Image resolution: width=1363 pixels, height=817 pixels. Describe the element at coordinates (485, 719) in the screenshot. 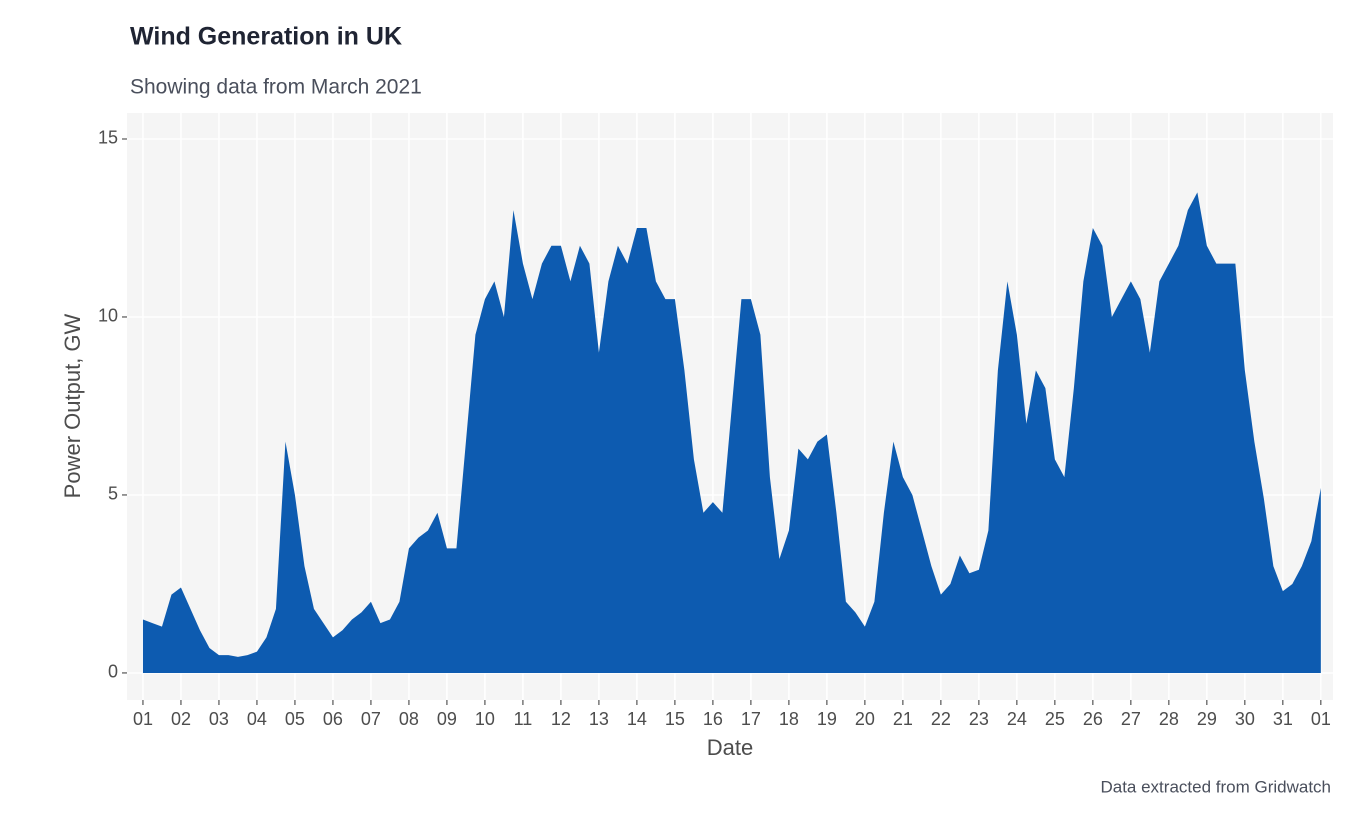

I see `x-tick-label: 10` at that location.